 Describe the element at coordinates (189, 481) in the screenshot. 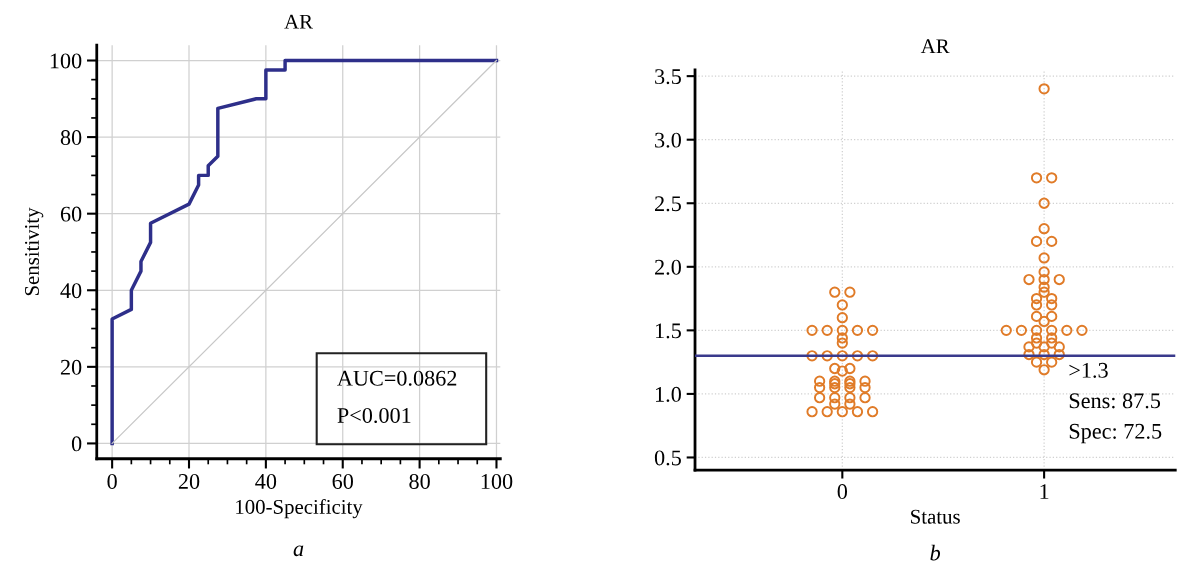

I see `x-tick-label: 20` at that location.